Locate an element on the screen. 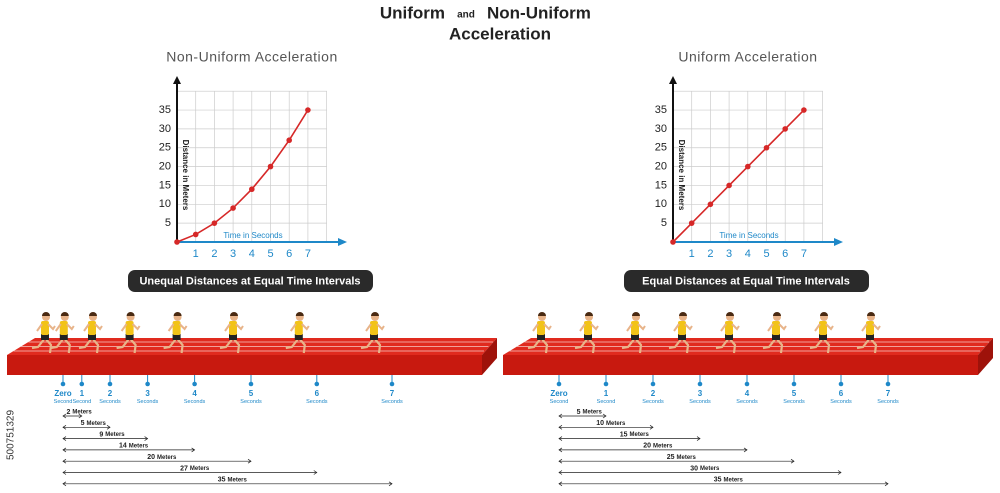  y-tick-label: 5 is located at coordinates (168, 223).